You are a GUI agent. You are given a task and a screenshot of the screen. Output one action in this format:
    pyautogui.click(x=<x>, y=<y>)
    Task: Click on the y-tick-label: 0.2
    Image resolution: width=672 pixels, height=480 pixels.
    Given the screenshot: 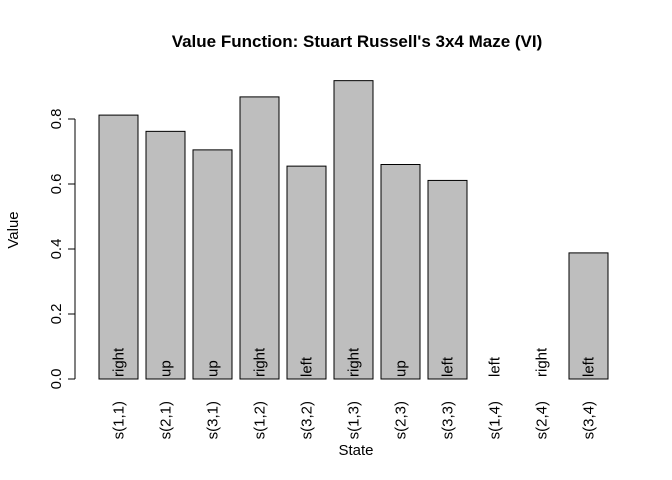 What is the action you would take?
    pyautogui.click(x=56, y=314)
    